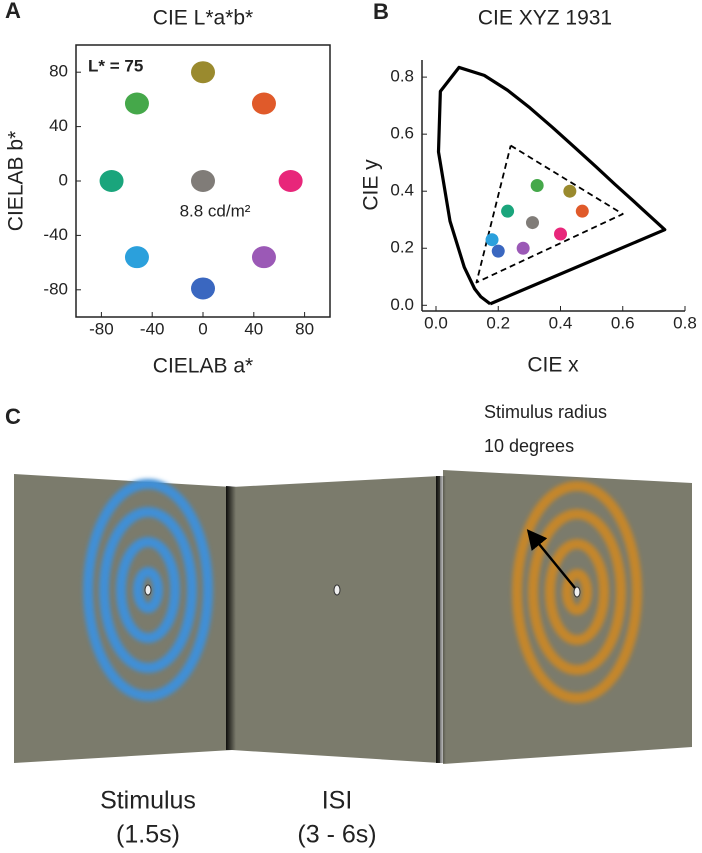 Image resolution: width=702 pixels, height=853 pixels. Describe the element at coordinates (561, 322) in the screenshot. I see `x-tick-label: 0.4` at that location.